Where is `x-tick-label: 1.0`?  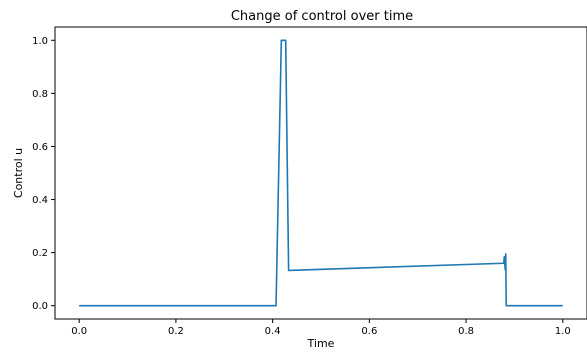 x-tick-label: 1.0 is located at coordinates (563, 331).